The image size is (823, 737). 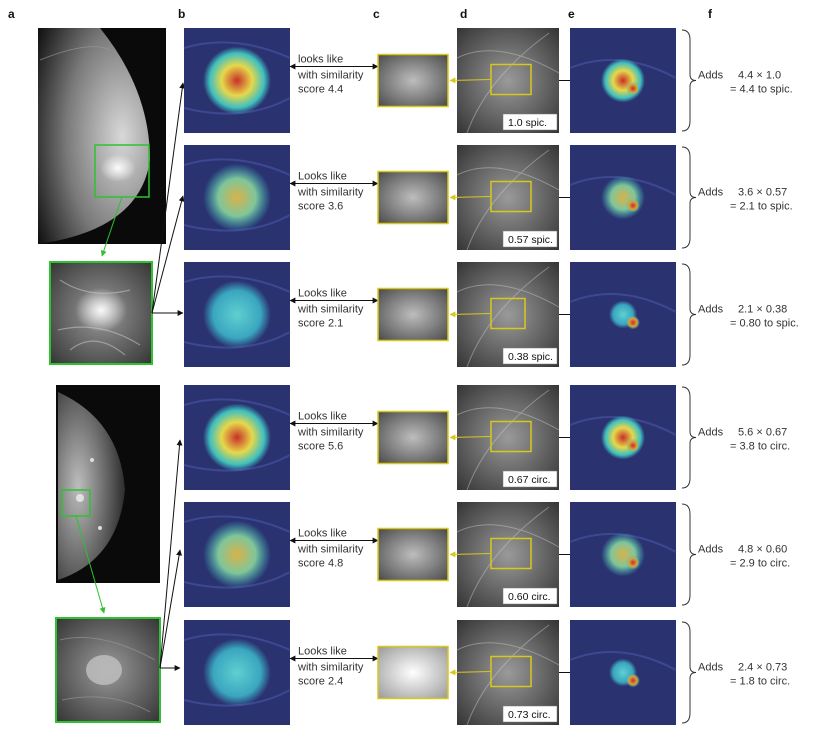 What do you see at coordinates (376, 14) in the screenshot?
I see `panel-label-c: c` at bounding box center [376, 14].